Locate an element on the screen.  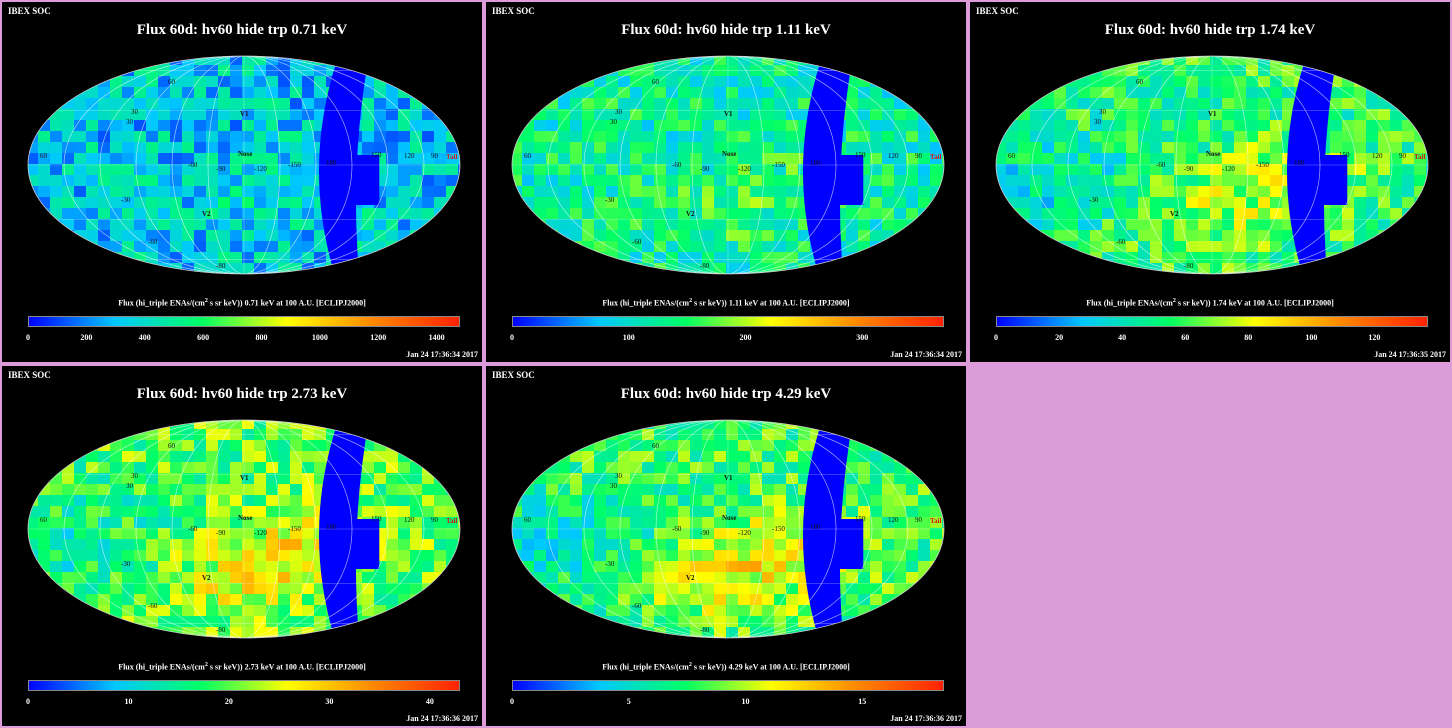
longitude-label: 120 is located at coordinates (409, 156).